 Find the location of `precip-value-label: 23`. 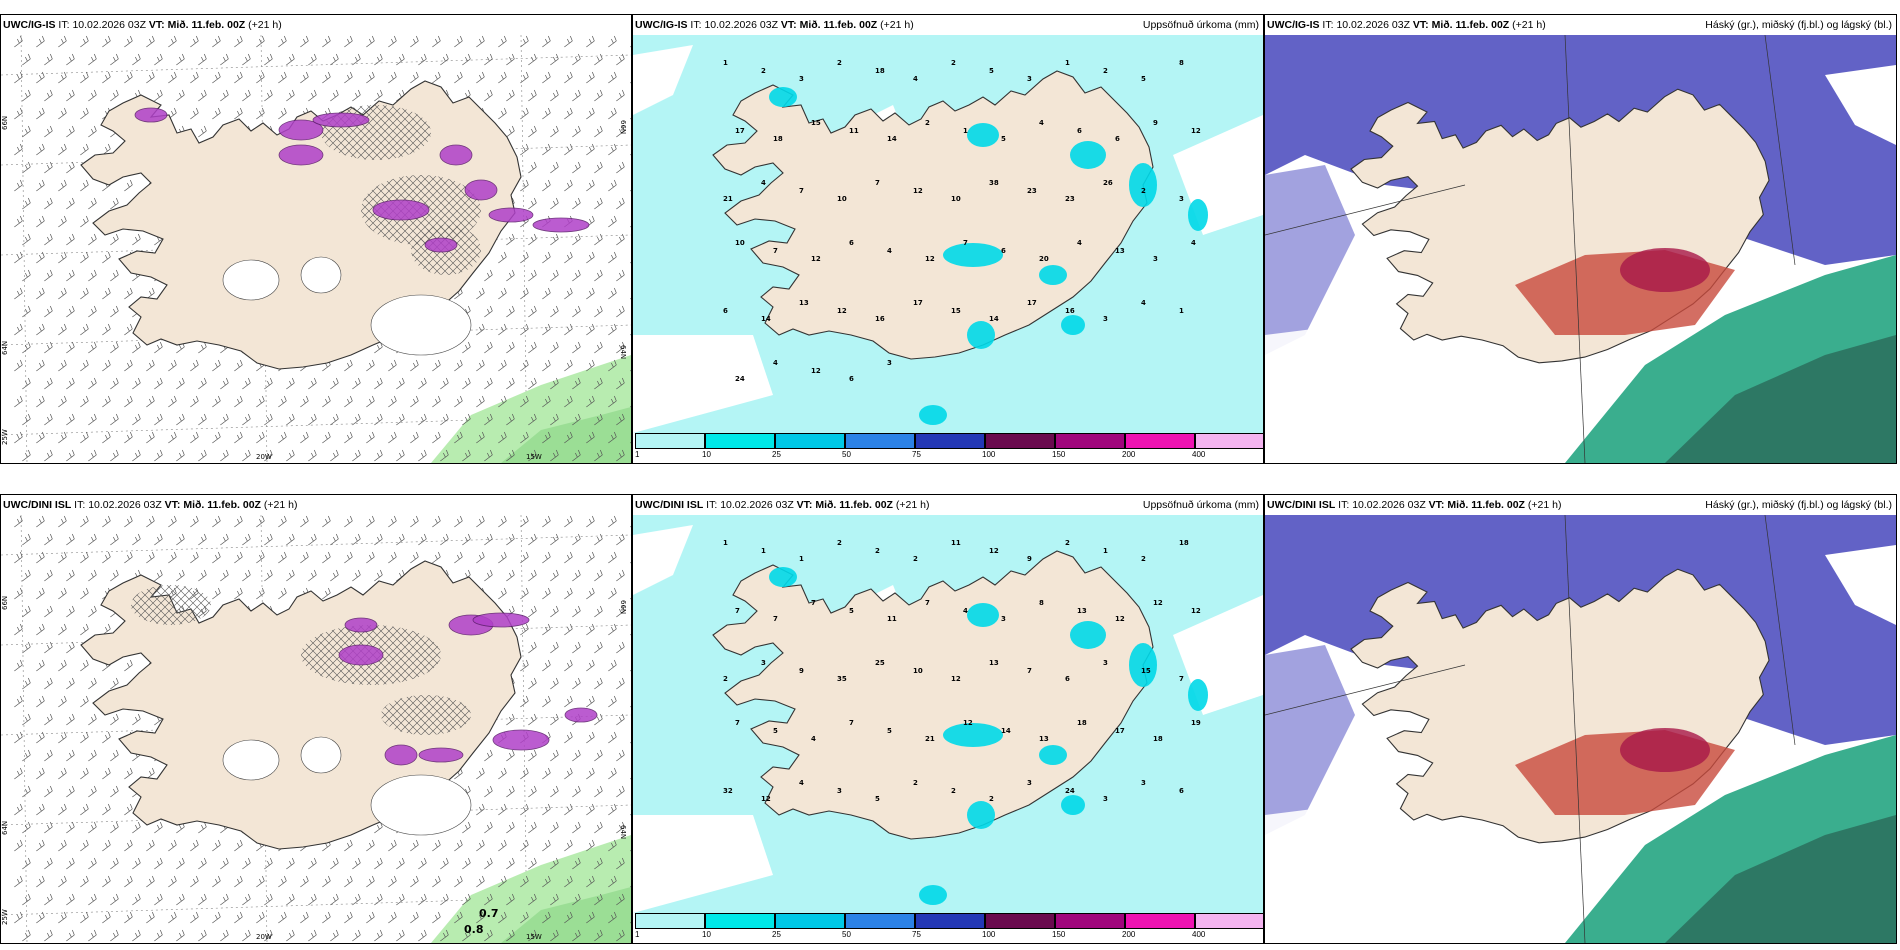

precip-value-label: 23 is located at coordinates (1070, 199).